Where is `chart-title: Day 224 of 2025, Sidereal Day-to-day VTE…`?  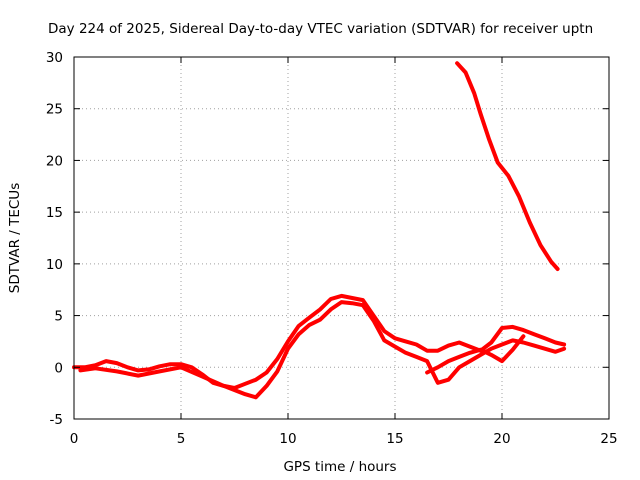
chart-title: Day 224 of 2025, Sidereal Day-to-day VTE… is located at coordinates (320, 29).